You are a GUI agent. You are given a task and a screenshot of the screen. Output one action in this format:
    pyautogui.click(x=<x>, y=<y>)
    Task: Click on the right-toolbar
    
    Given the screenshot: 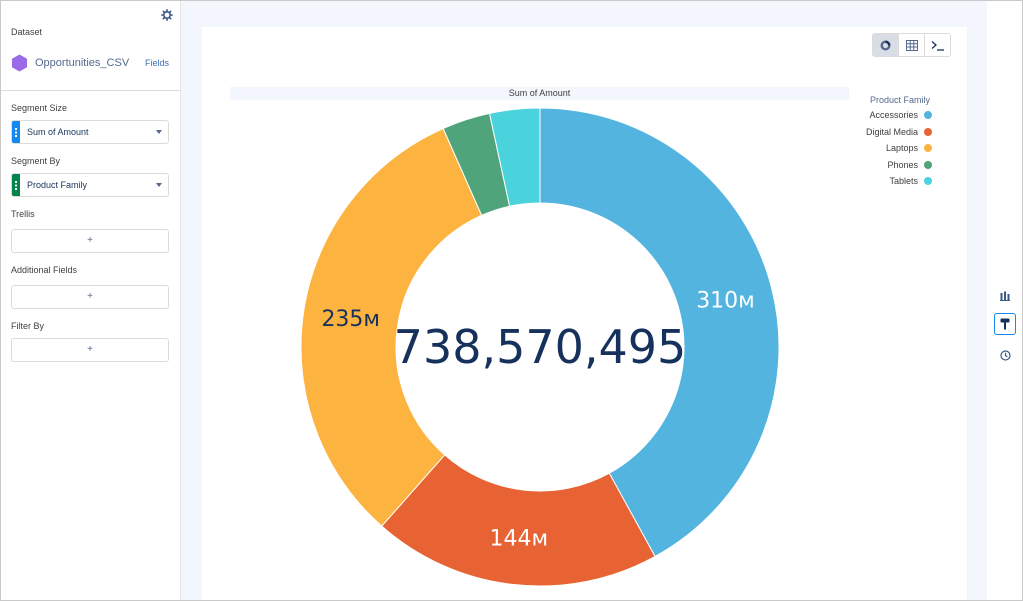 What is the action you would take?
    pyautogui.click(x=1005, y=300)
    